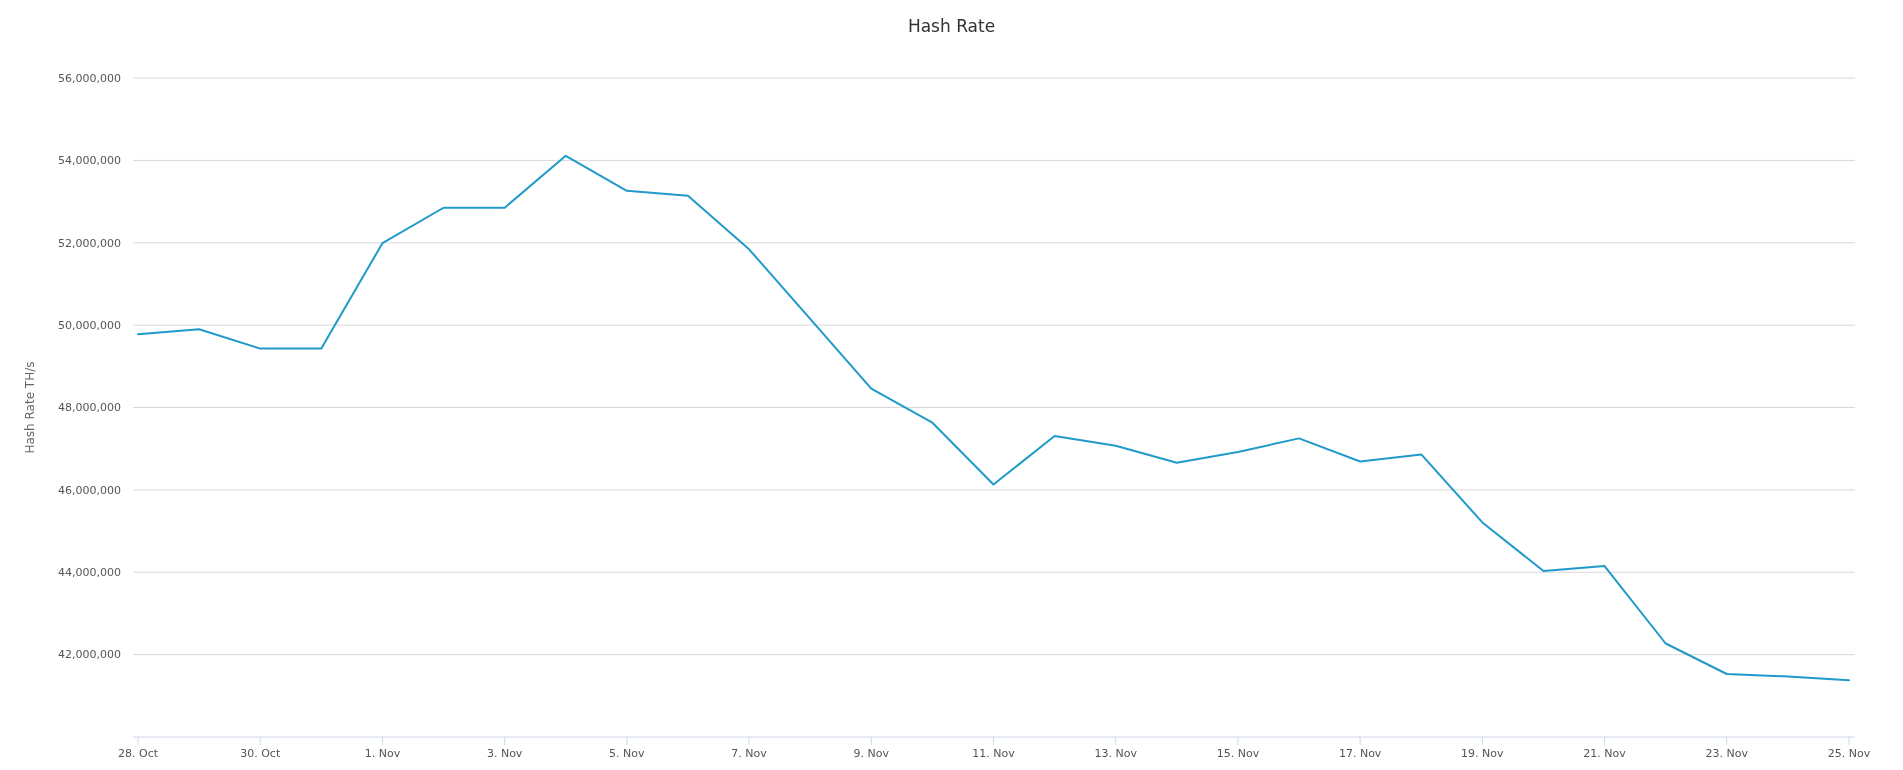 The width and height of the screenshot is (1903, 770). What do you see at coordinates (1360, 753) in the screenshot?
I see `x-tick-label: 17. Nov` at bounding box center [1360, 753].